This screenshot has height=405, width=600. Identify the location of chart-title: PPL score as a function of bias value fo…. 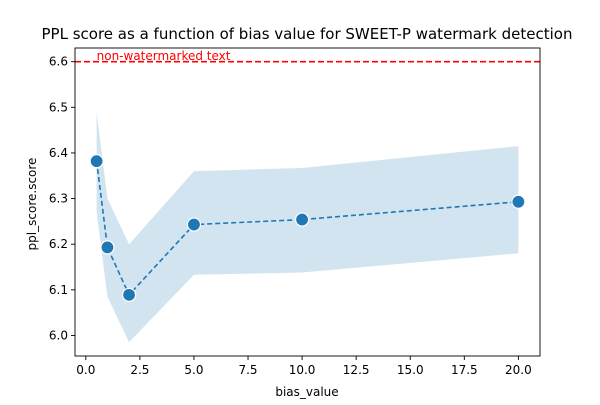
(307, 34).